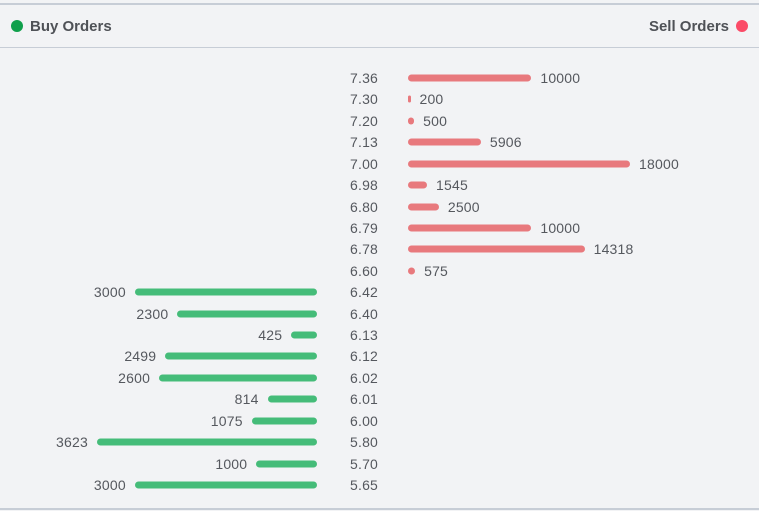  What do you see at coordinates (742, 26) in the screenshot?
I see `sell-legend-dot-icon` at bounding box center [742, 26].